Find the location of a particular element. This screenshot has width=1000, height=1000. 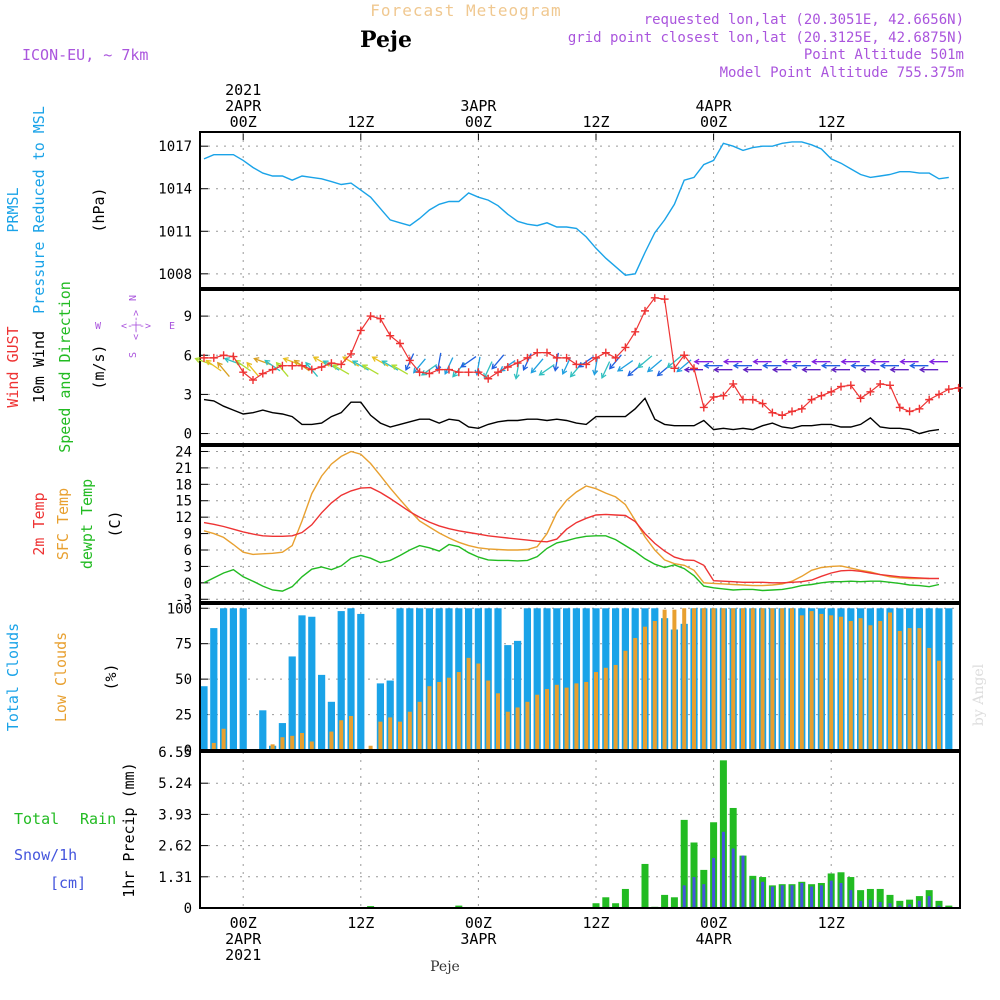

wind-direction-arrows is located at coordinates (571, 366).